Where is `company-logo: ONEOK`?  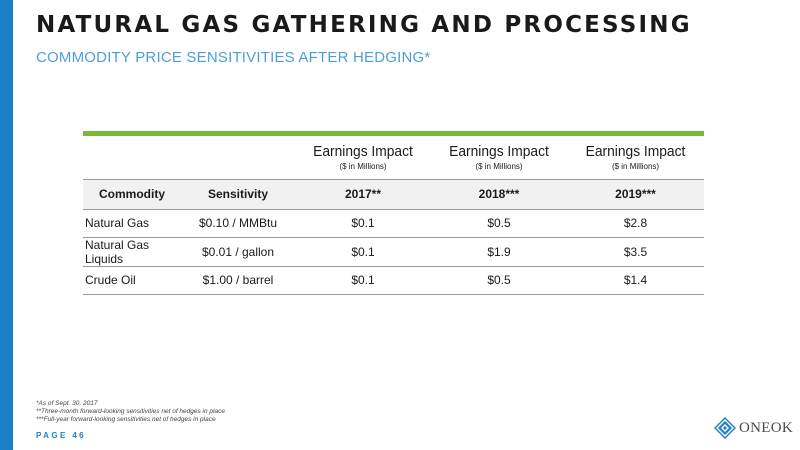
company-logo: ONEOK is located at coordinates (753, 428).